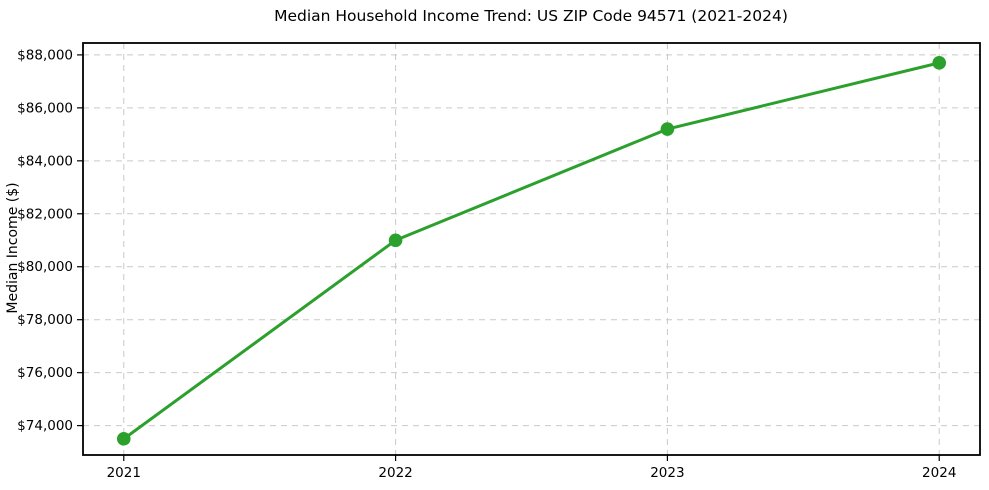 The width and height of the screenshot is (989, 490). I want to click on y-tick-label: $80,000, so click(45, 267).